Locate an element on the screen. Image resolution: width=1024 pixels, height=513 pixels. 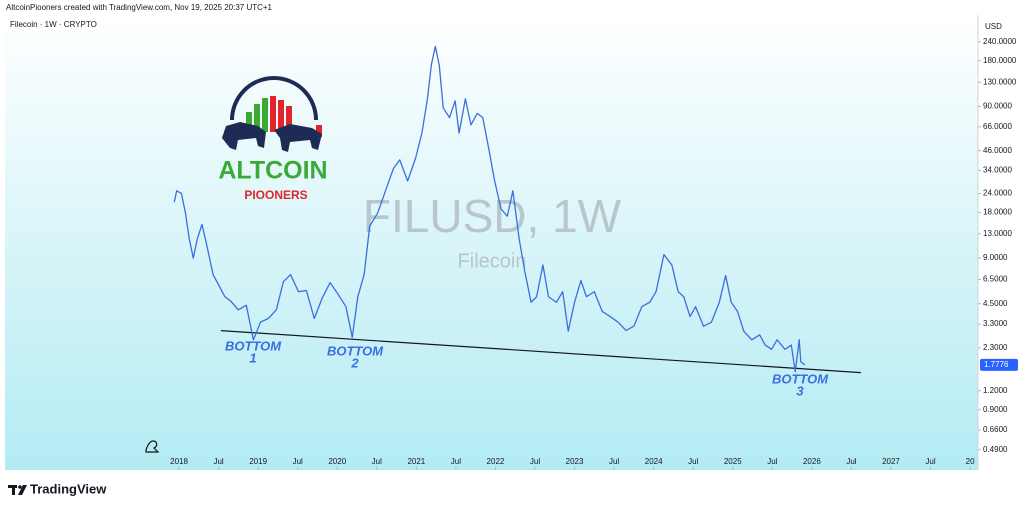
logo-arc is located at coordinates (274, 98).